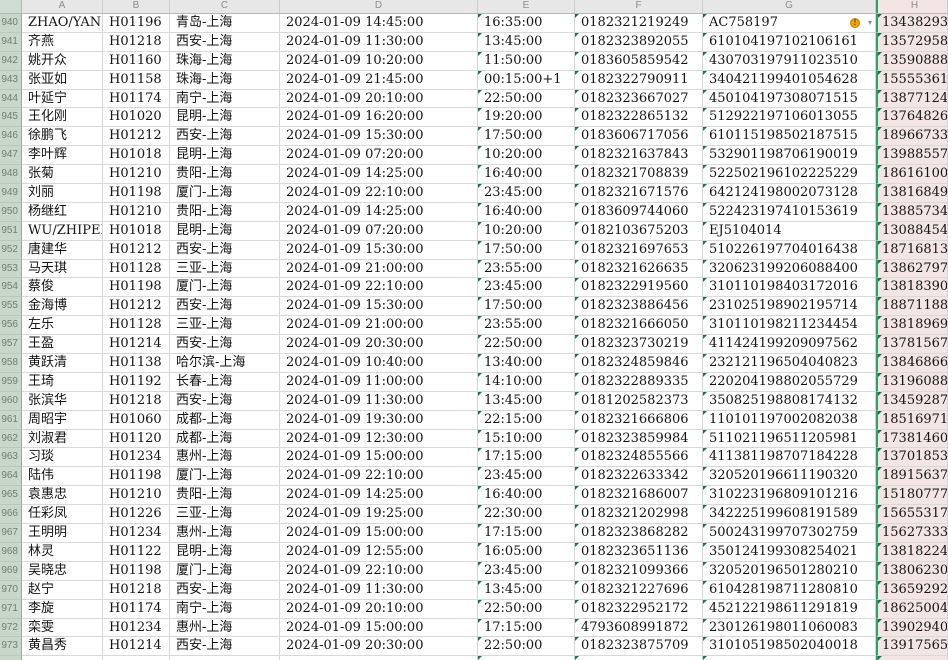 This screenshot has height=660, width=948. Describe the element at coordinates (379, 326) in the screenshot. I see `cell-D956: 2024-01-09 21:00:00` at that location.